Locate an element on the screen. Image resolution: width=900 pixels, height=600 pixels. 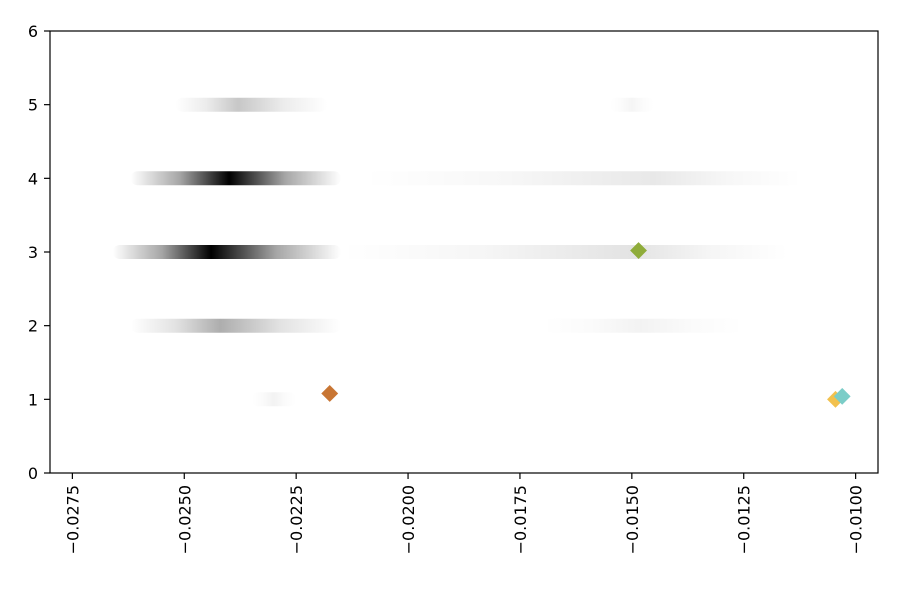
y-tick-label: 6 is located at coordinates (33, 31).